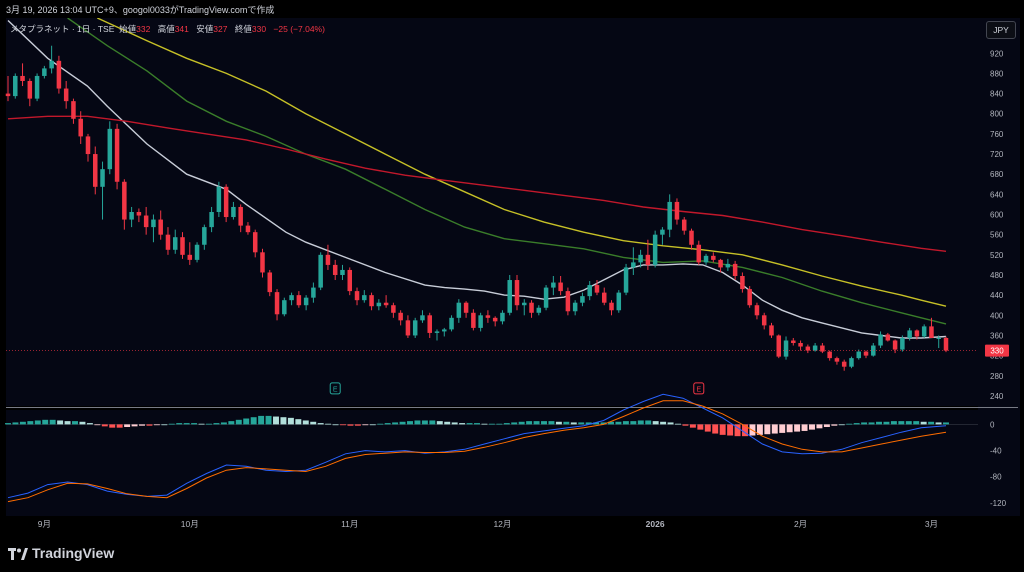  What do you see at coordinates (62, 29) in the screenshot?
I see `symbol-name: メタプラネット · 1日 · TSE` at bounding box center [62, 29].